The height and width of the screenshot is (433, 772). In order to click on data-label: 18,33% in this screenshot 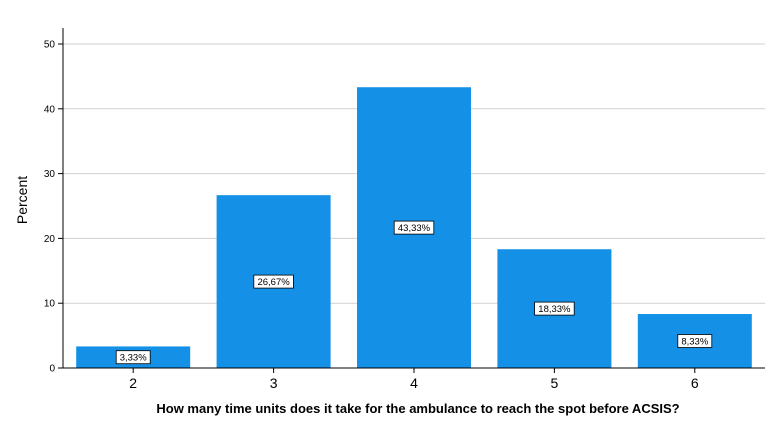, I will do `click(554, 309)`.